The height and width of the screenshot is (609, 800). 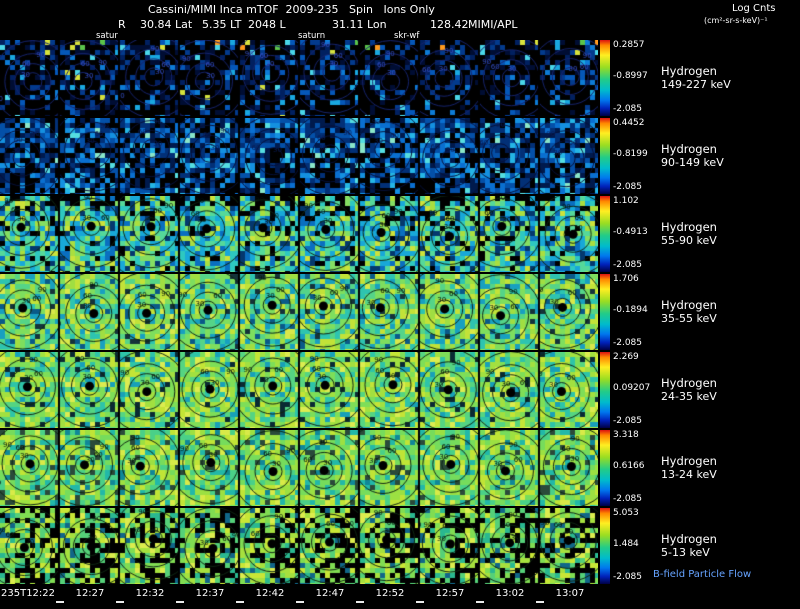 I want to click on energy-range-label: 24-35 keV, so click(x=689, y=396).